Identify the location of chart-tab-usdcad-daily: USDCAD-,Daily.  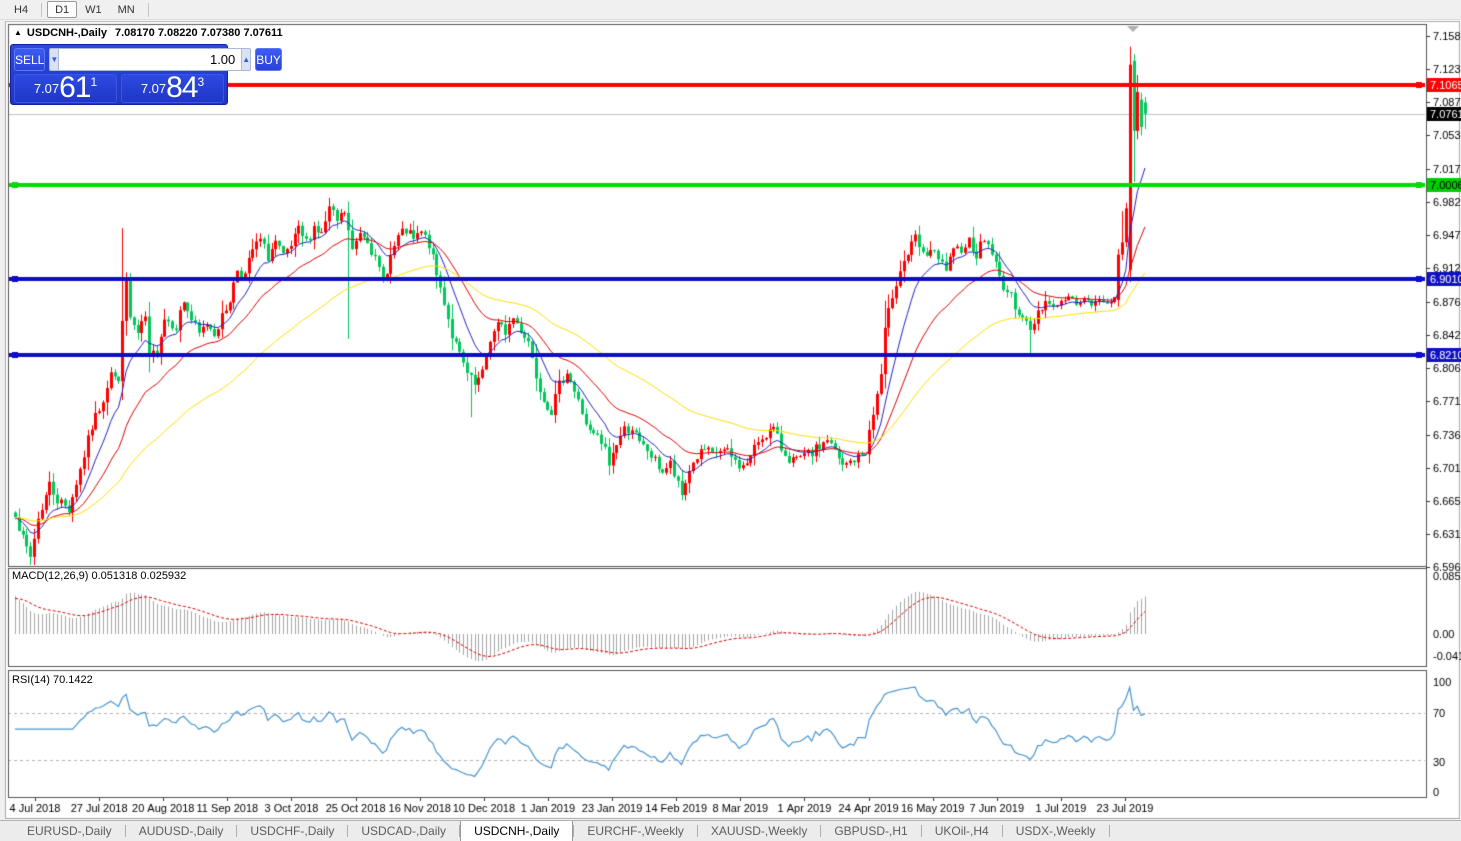
(404, 831).